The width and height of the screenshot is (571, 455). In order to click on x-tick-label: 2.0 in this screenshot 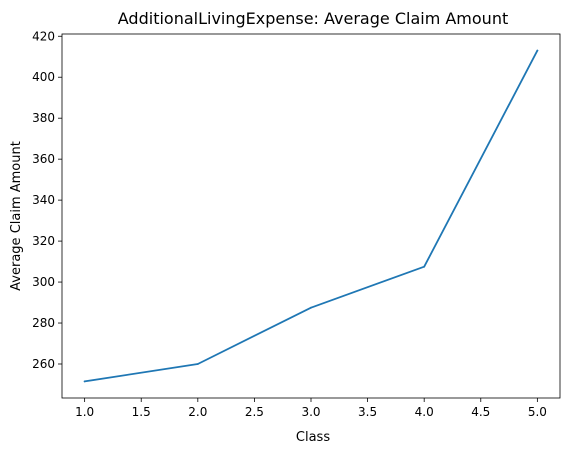, I will do `click(197, 412)`.